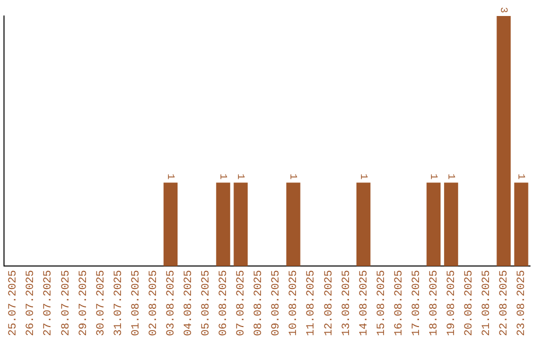 Image resolution: width=540 pixels, height=340 pixels. I want to click on x-tick-label: 02.08.2025, so click(154, 303).